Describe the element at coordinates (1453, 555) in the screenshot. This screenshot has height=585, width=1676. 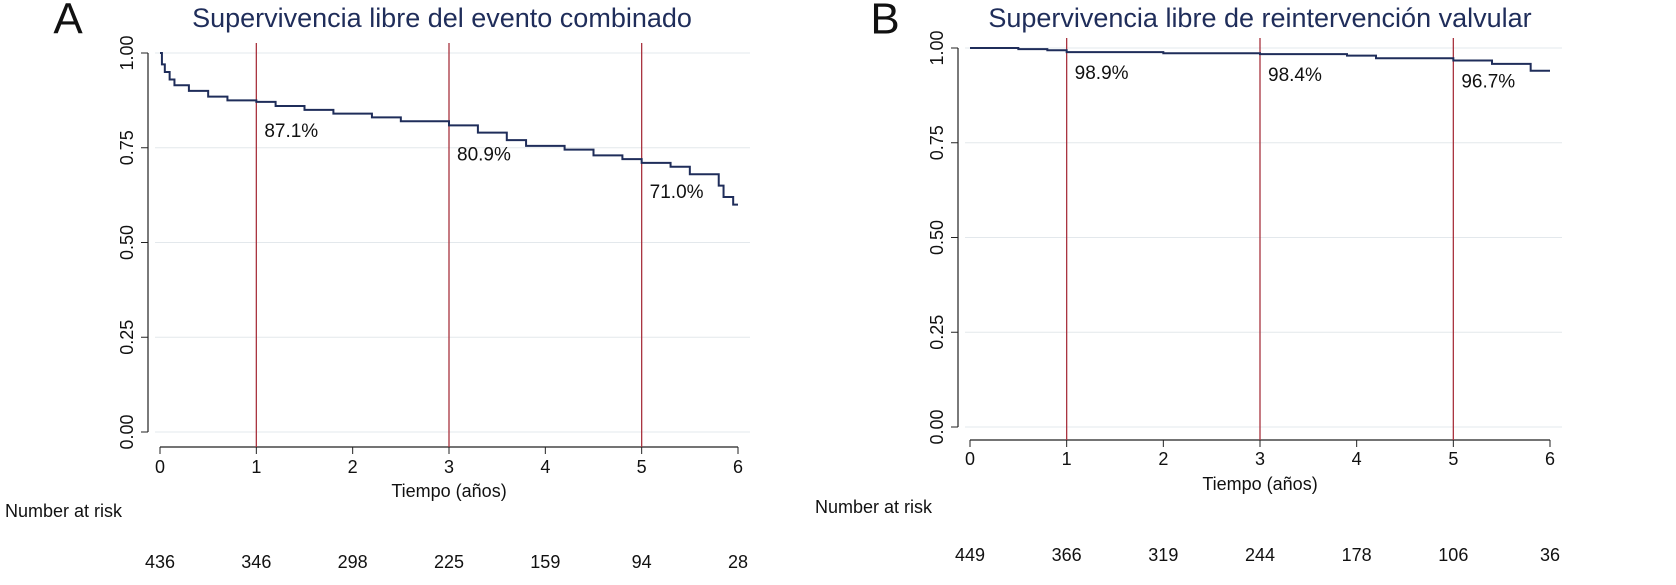
I see `number-at-risk: 106` at that location.